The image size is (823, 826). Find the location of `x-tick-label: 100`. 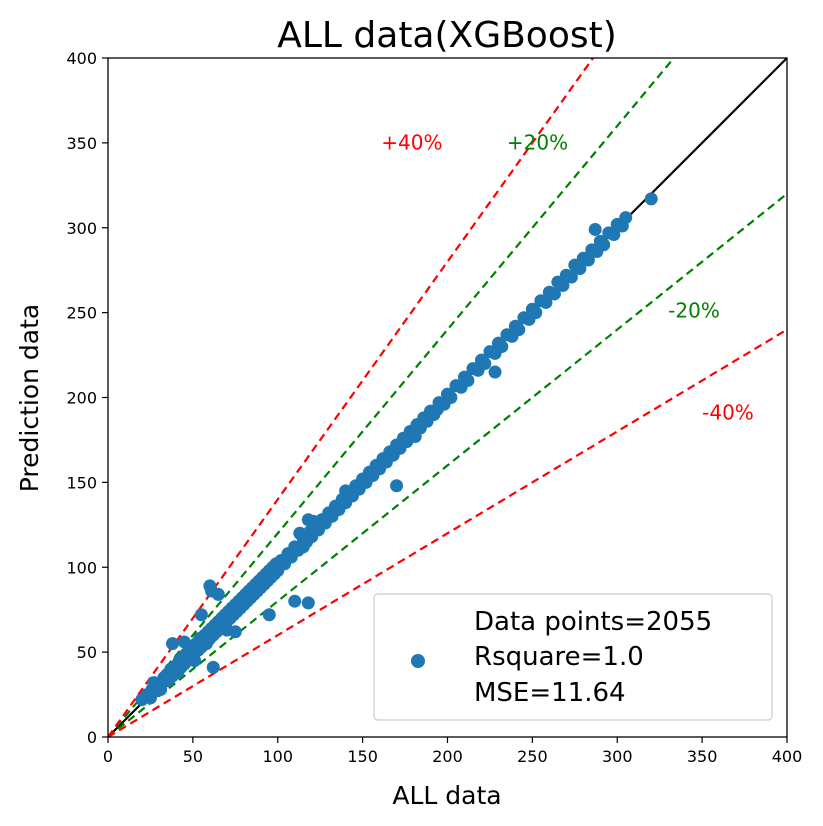

x-tick-label: 100 is located at coordinates (277, 756).